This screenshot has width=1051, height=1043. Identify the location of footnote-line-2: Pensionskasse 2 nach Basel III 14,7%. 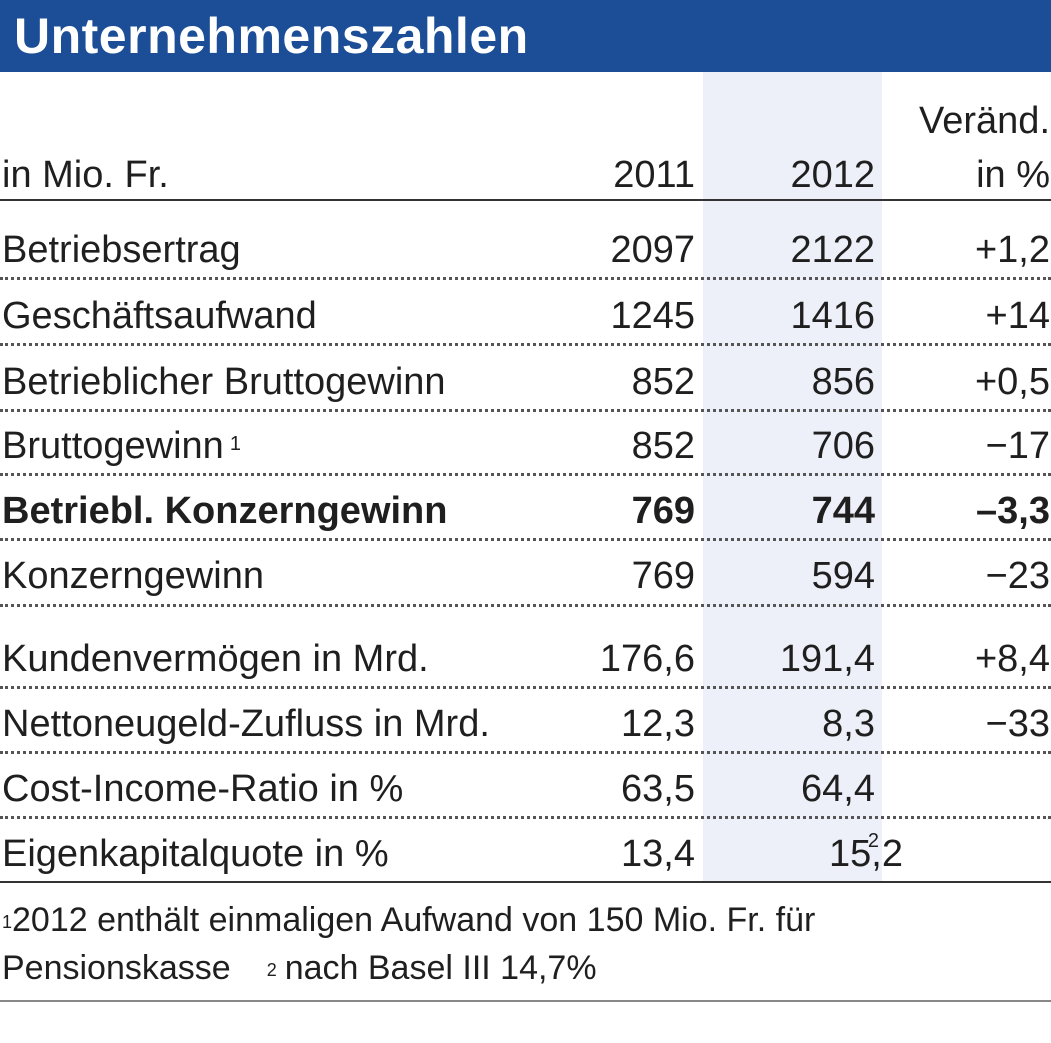
(299, 968).